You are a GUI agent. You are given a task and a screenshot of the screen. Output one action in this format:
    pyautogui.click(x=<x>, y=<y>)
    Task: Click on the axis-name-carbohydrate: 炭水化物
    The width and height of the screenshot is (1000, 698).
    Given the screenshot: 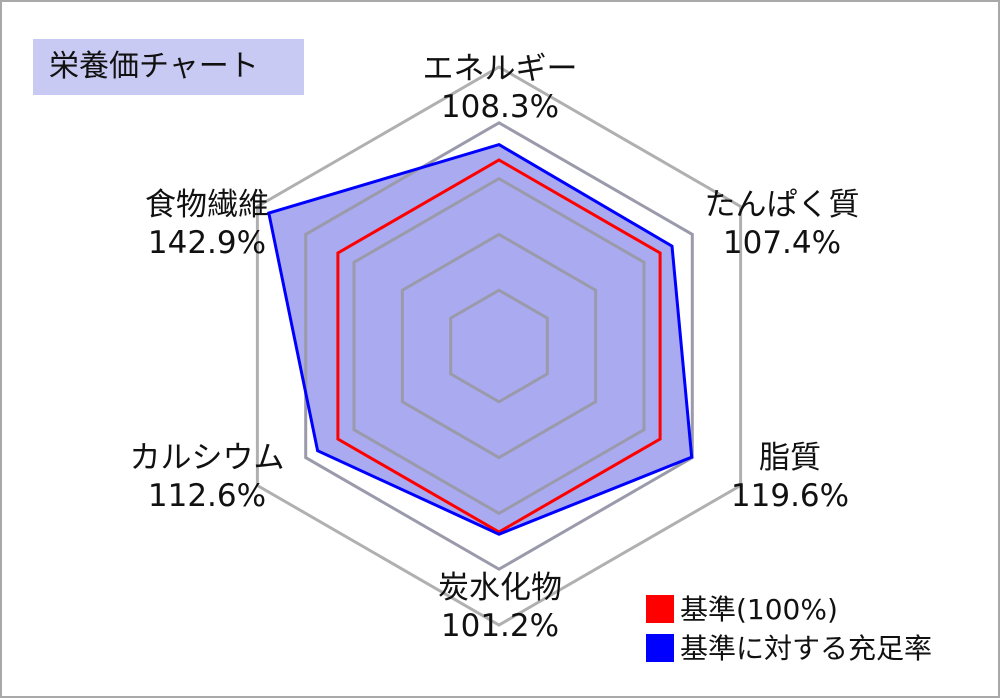 What is the action you would take?
    pyautogui.click(x=500, y=588)
    